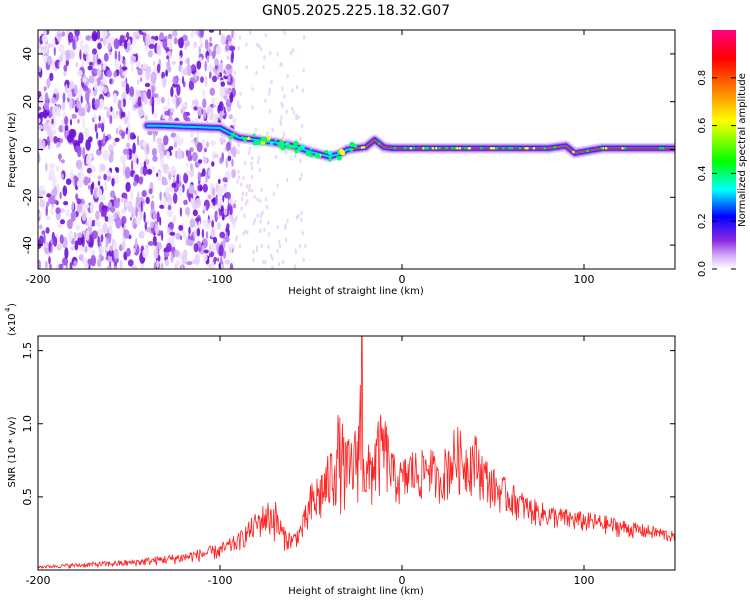 This screenshot has width=750, height=600. I want to click on colorbar-label: Normalized spectral amplitude, so click(742, 150).